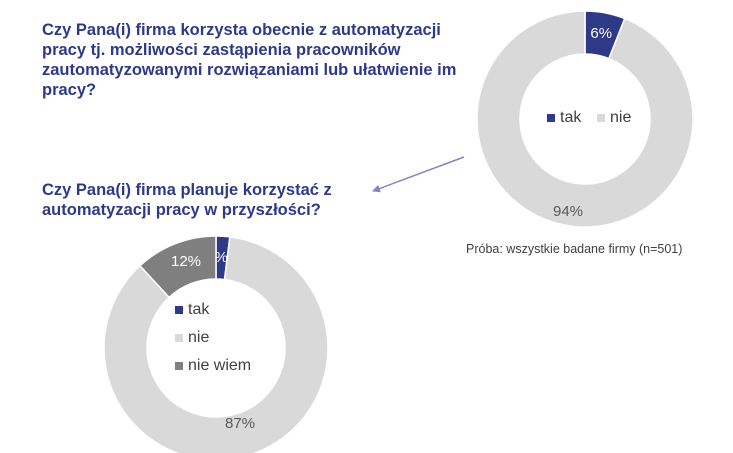  Describe the element at coordinates (574, 249) in the screenshot. I see `sample-note: Próba: wszystkie badane firmy (n=501)` at that location.